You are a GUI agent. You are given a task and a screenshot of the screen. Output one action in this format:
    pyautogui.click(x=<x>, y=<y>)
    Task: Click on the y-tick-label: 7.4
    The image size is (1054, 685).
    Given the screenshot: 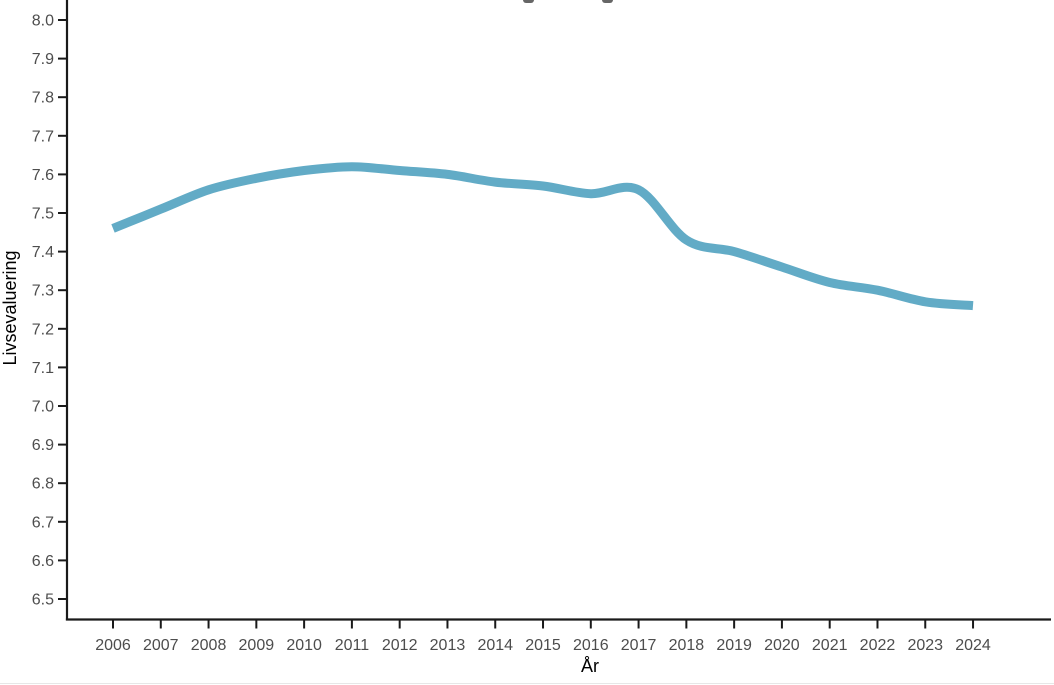 What is the action you would take?
    pyautogui.click(x=43, y=252)
    